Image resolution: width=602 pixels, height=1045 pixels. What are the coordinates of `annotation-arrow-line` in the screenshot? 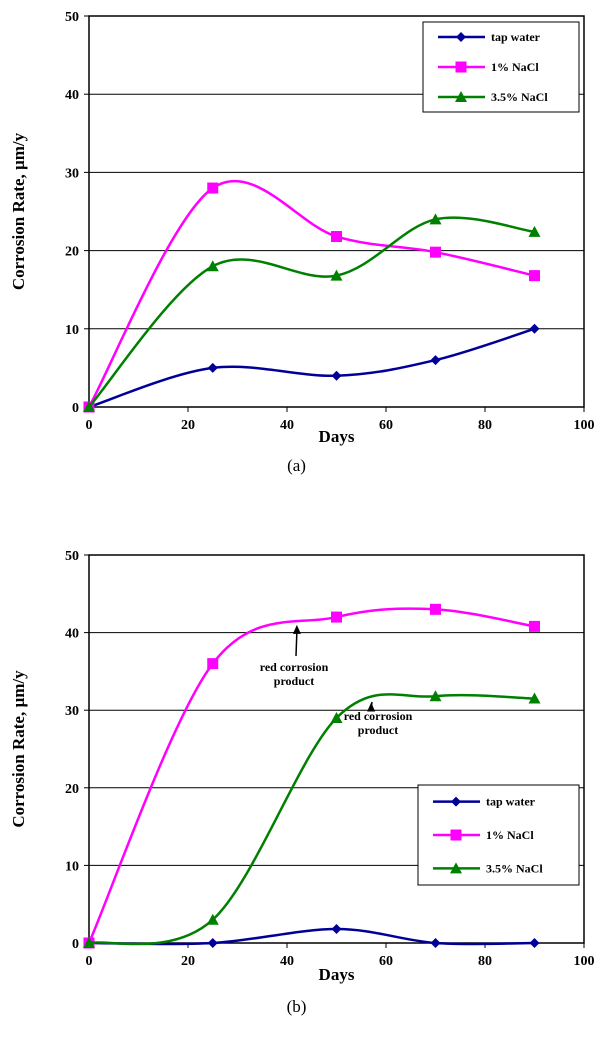 It's located at (296, 643).